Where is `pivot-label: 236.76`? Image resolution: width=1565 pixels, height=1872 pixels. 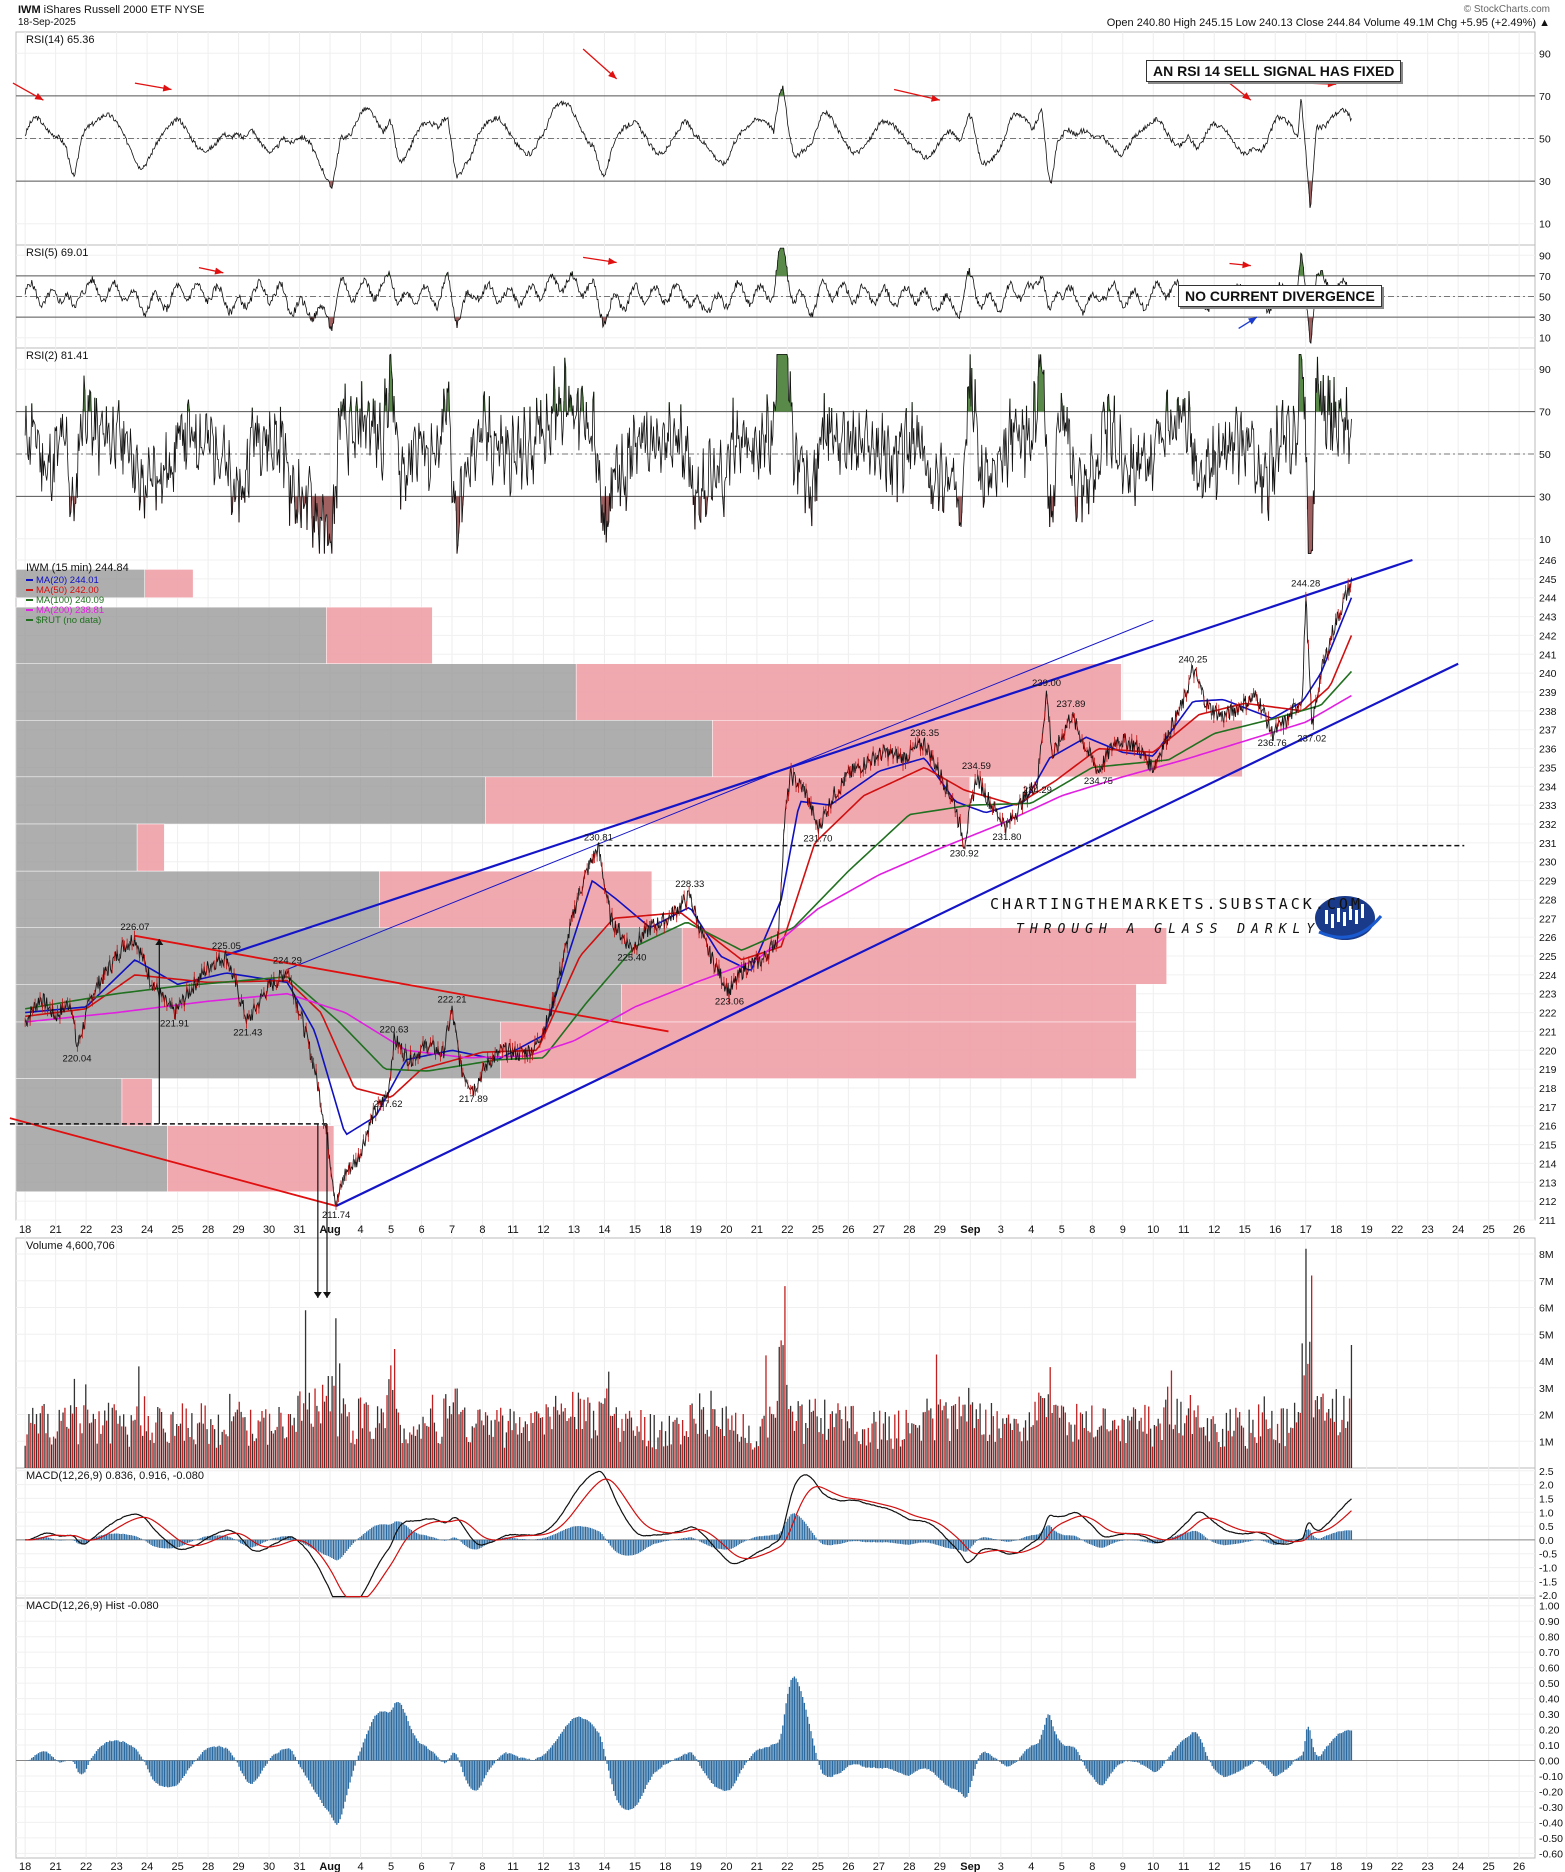
pivot-label: 236.76 is located at coordinates (1272, 743).